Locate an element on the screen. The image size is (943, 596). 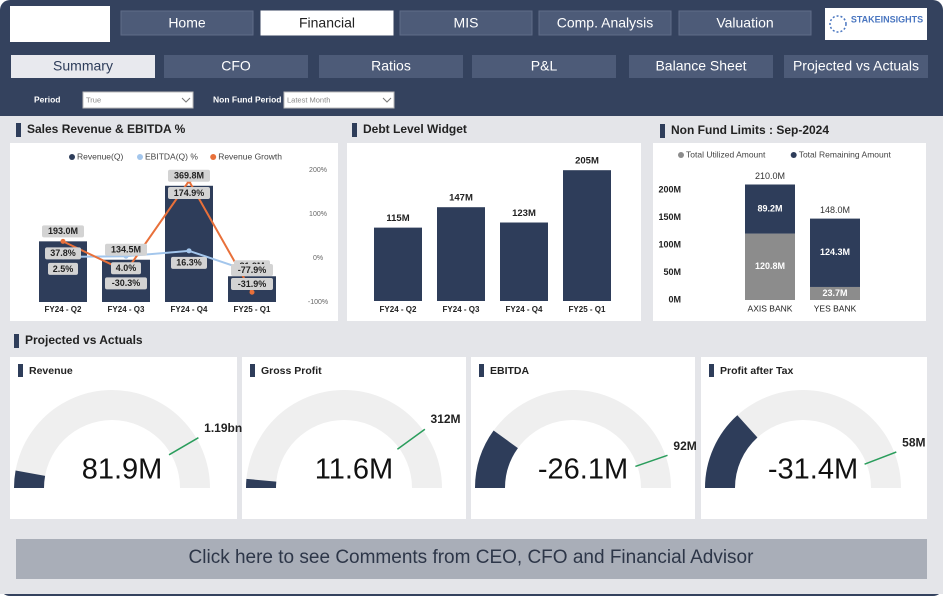
logo-box is located at coordinates (876, 24).